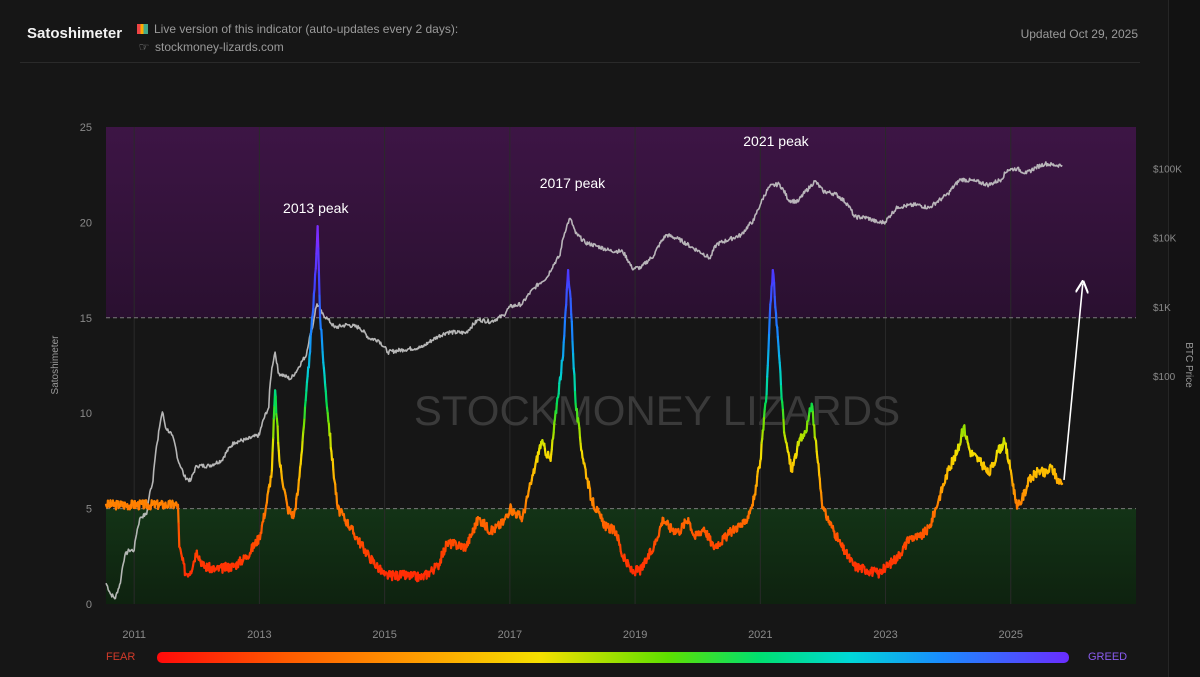  Describe the element at coordinates (142, 29) in the screenshot. I see `bar-chart-icon` at that location.